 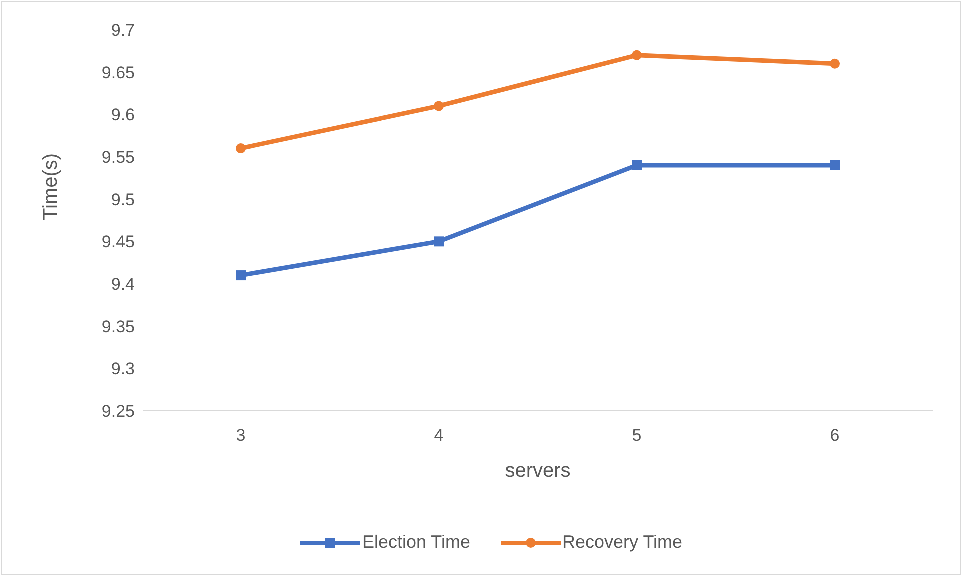 I want to click on x-tick-label: 5, so click(x=637, y=436).